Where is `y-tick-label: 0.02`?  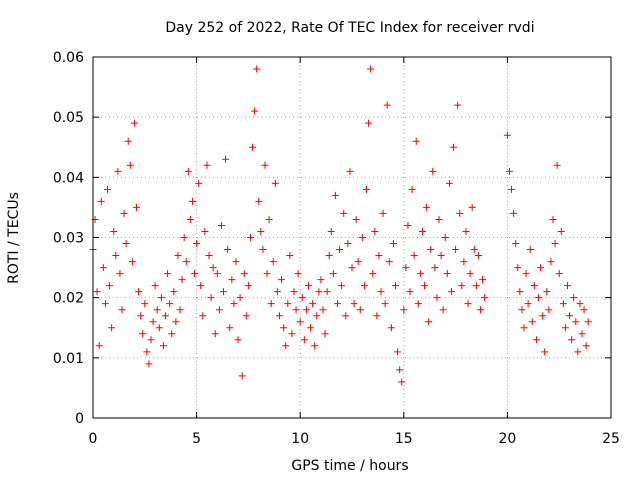
y-tick-label: 0.02 is located at coordinates (68, 299).